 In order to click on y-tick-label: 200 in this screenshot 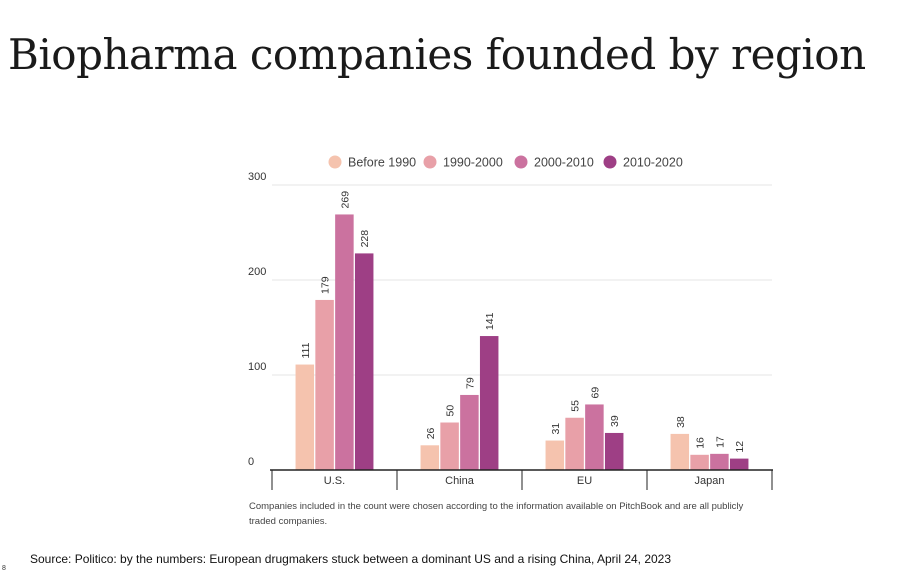, I will do `click(257, 272)`.